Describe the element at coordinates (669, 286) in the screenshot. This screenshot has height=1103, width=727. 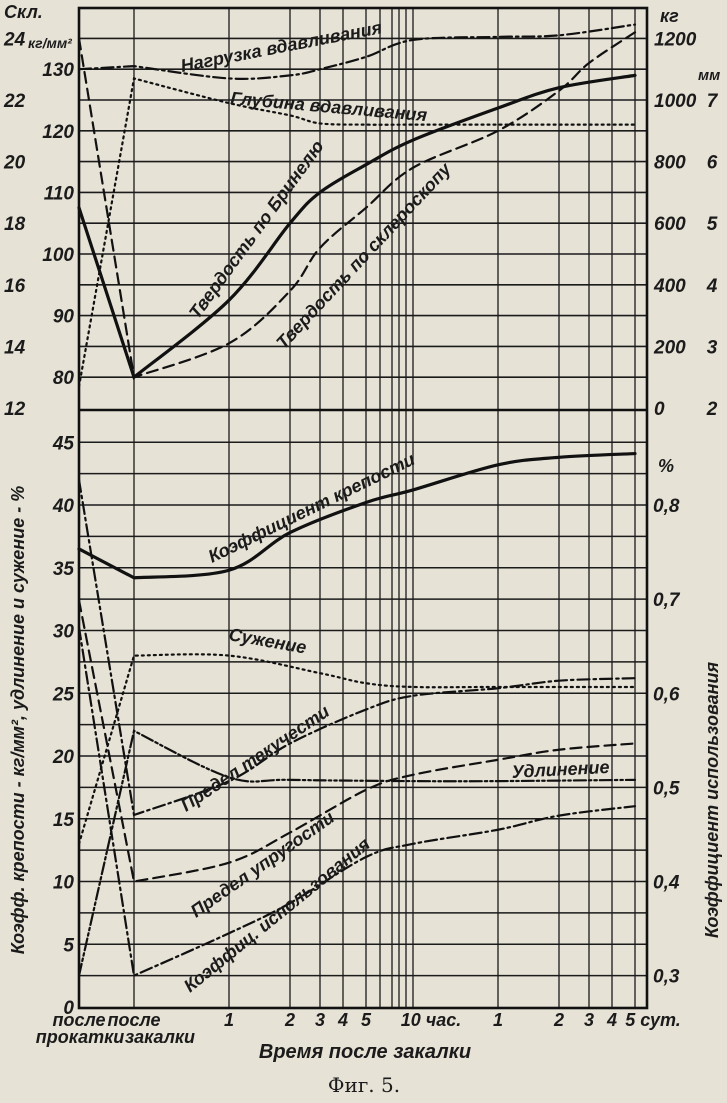
I see `tick-label-load: 400` at that location.